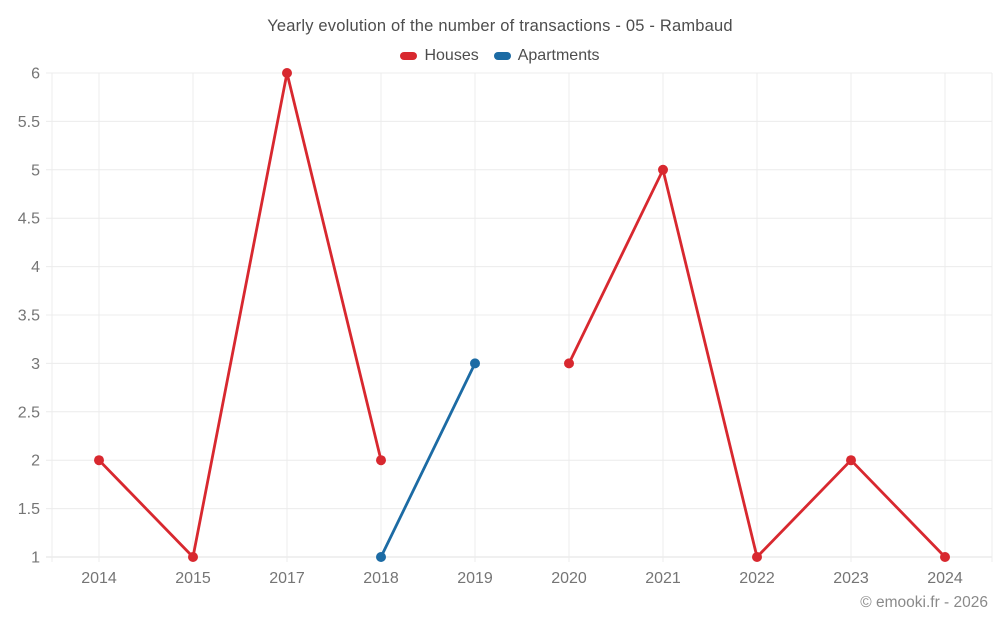 This screenshot has width=1000, height=625. I want to click on legend-item-apartments: Apartments, so click(546, 56).